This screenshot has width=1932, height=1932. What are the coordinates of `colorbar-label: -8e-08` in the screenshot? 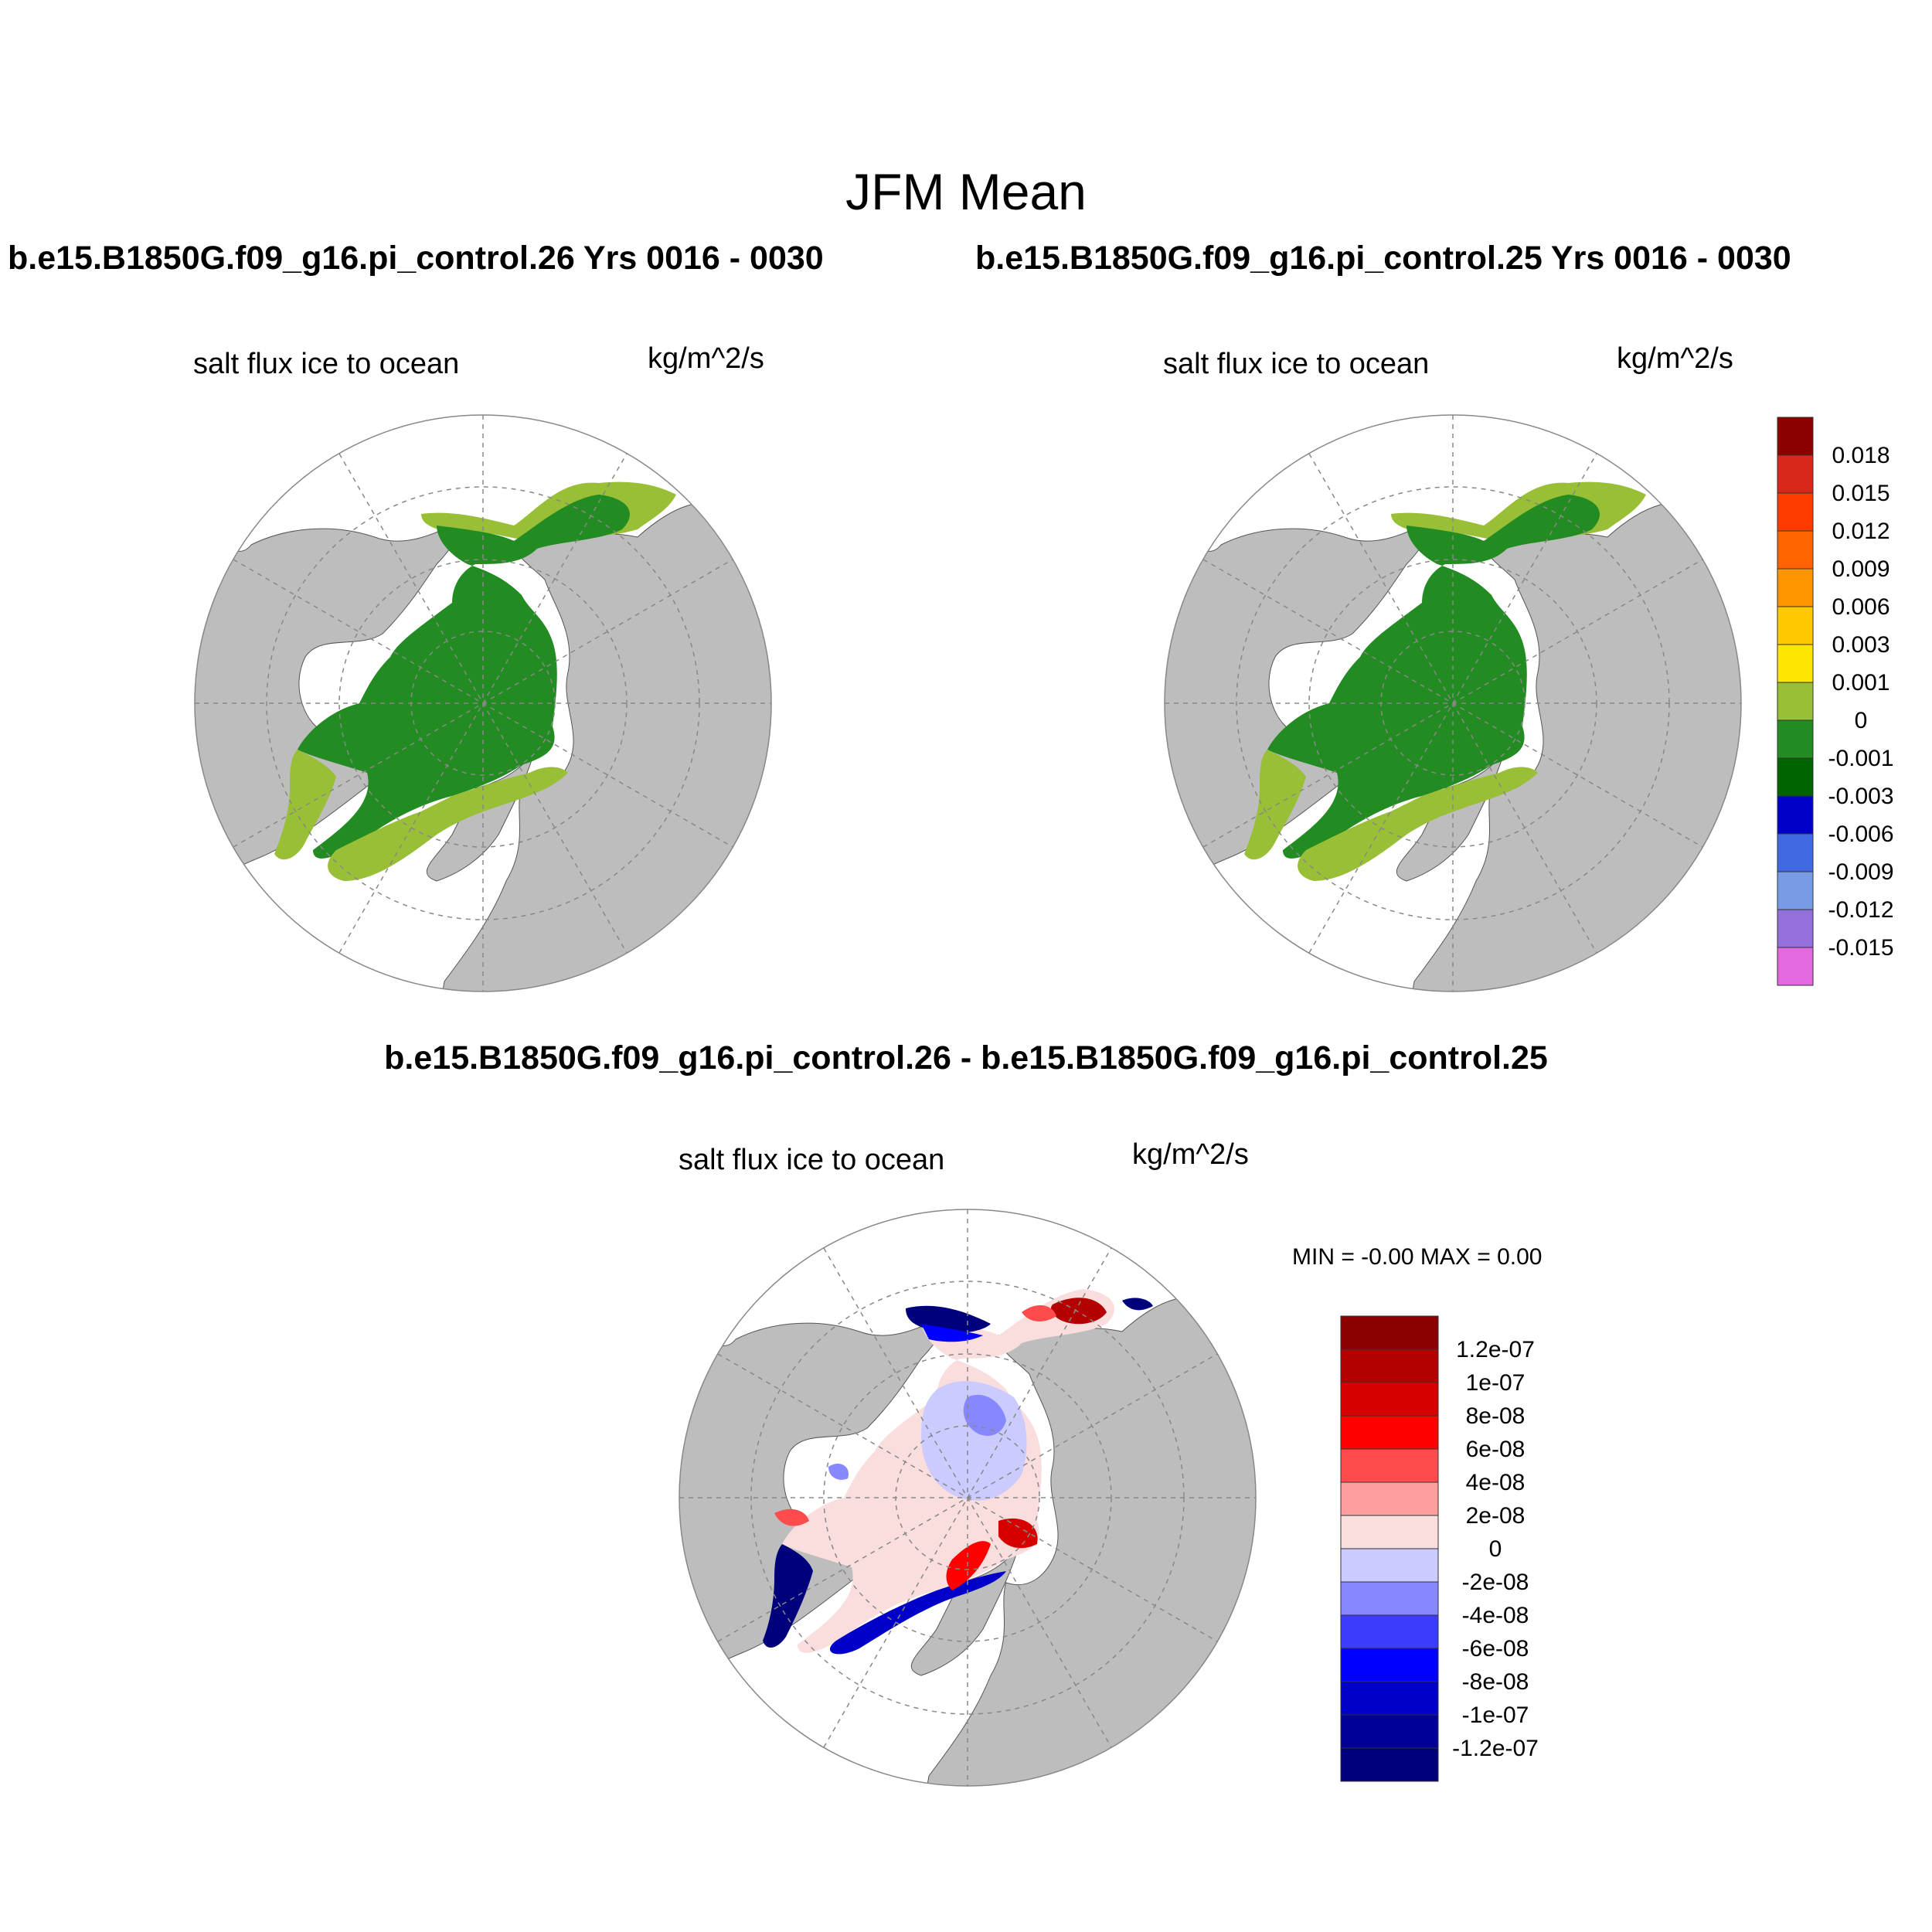 It's located at (1496, 1682).